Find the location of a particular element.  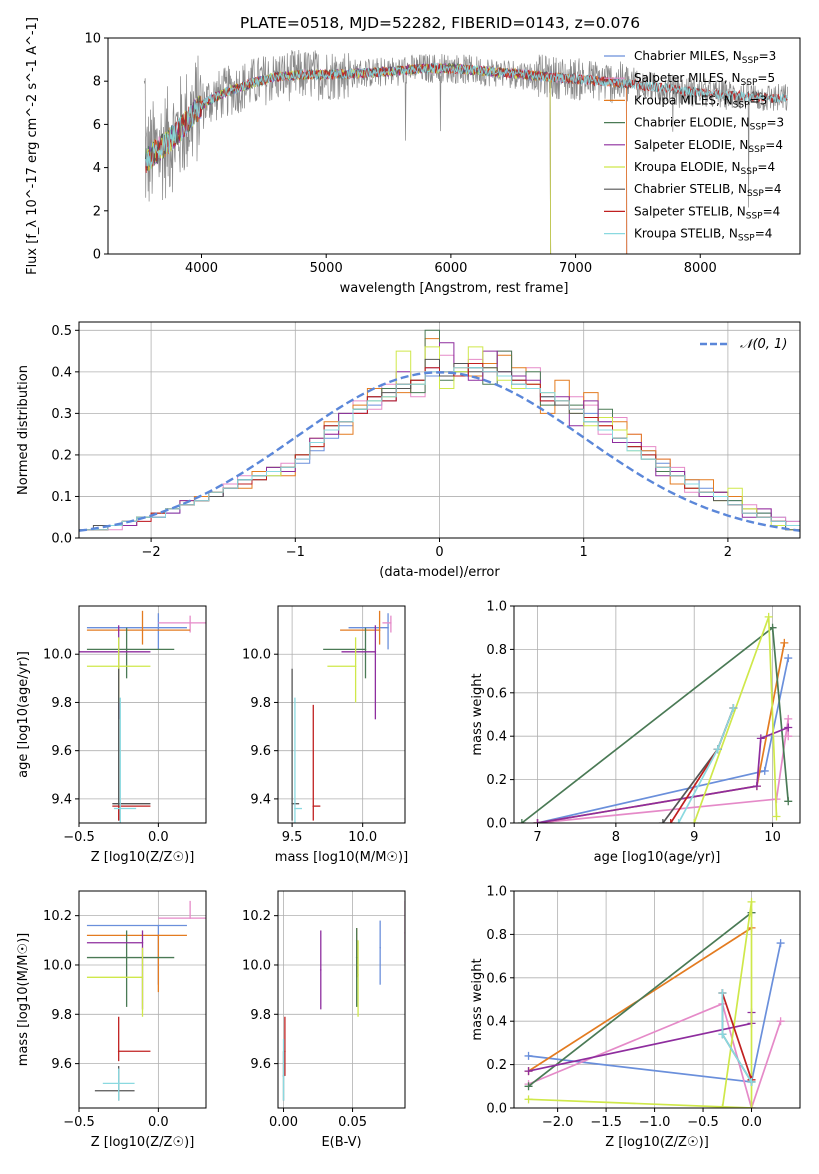

x-tick-label: 8 is located at coordinates (616, 837).